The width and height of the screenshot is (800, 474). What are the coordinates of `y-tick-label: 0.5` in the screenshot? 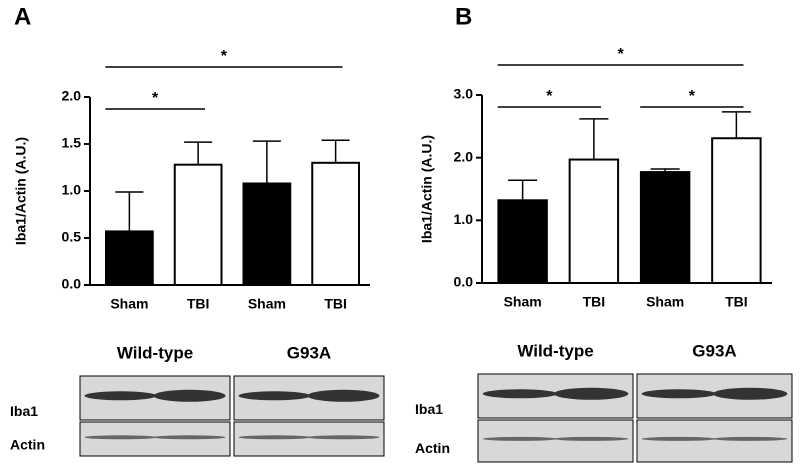 It's located at (72, 237).